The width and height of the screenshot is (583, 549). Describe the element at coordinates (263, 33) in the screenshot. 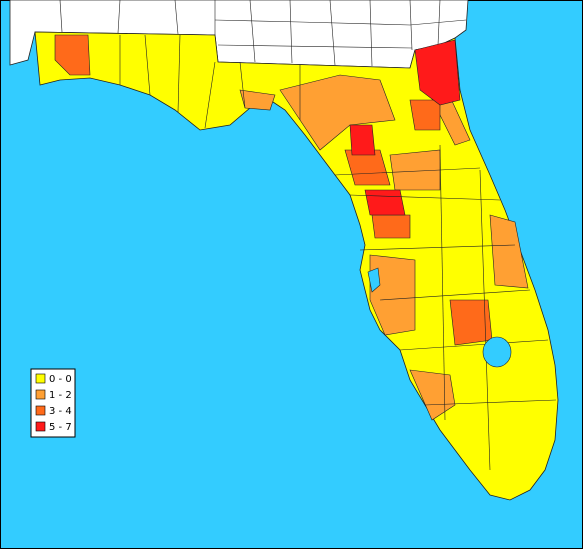

I see `neighbor-county-lines` at that location.